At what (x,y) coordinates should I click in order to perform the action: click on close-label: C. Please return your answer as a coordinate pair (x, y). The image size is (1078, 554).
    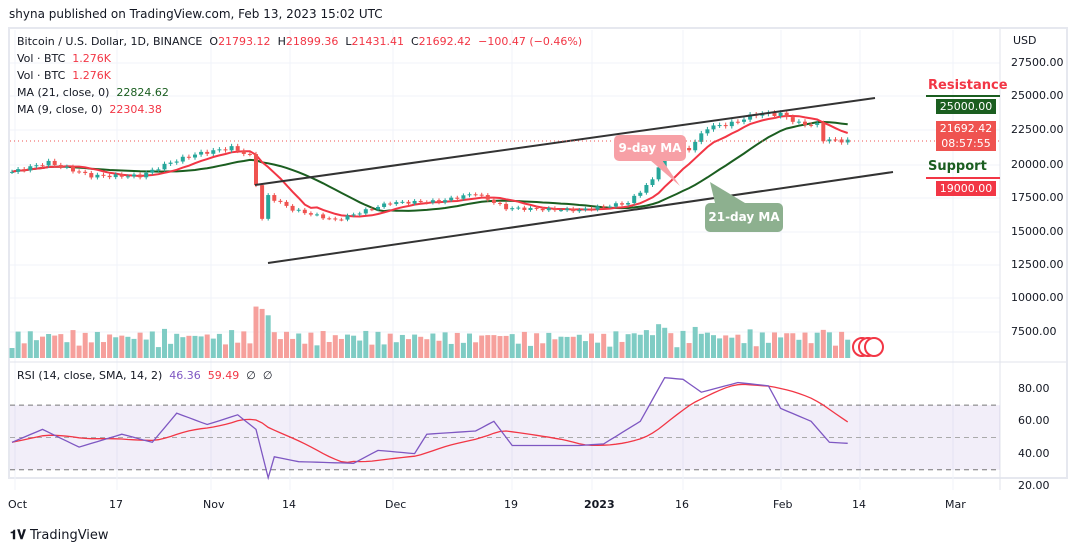
    Looking at the image, I should click on (414, 41).